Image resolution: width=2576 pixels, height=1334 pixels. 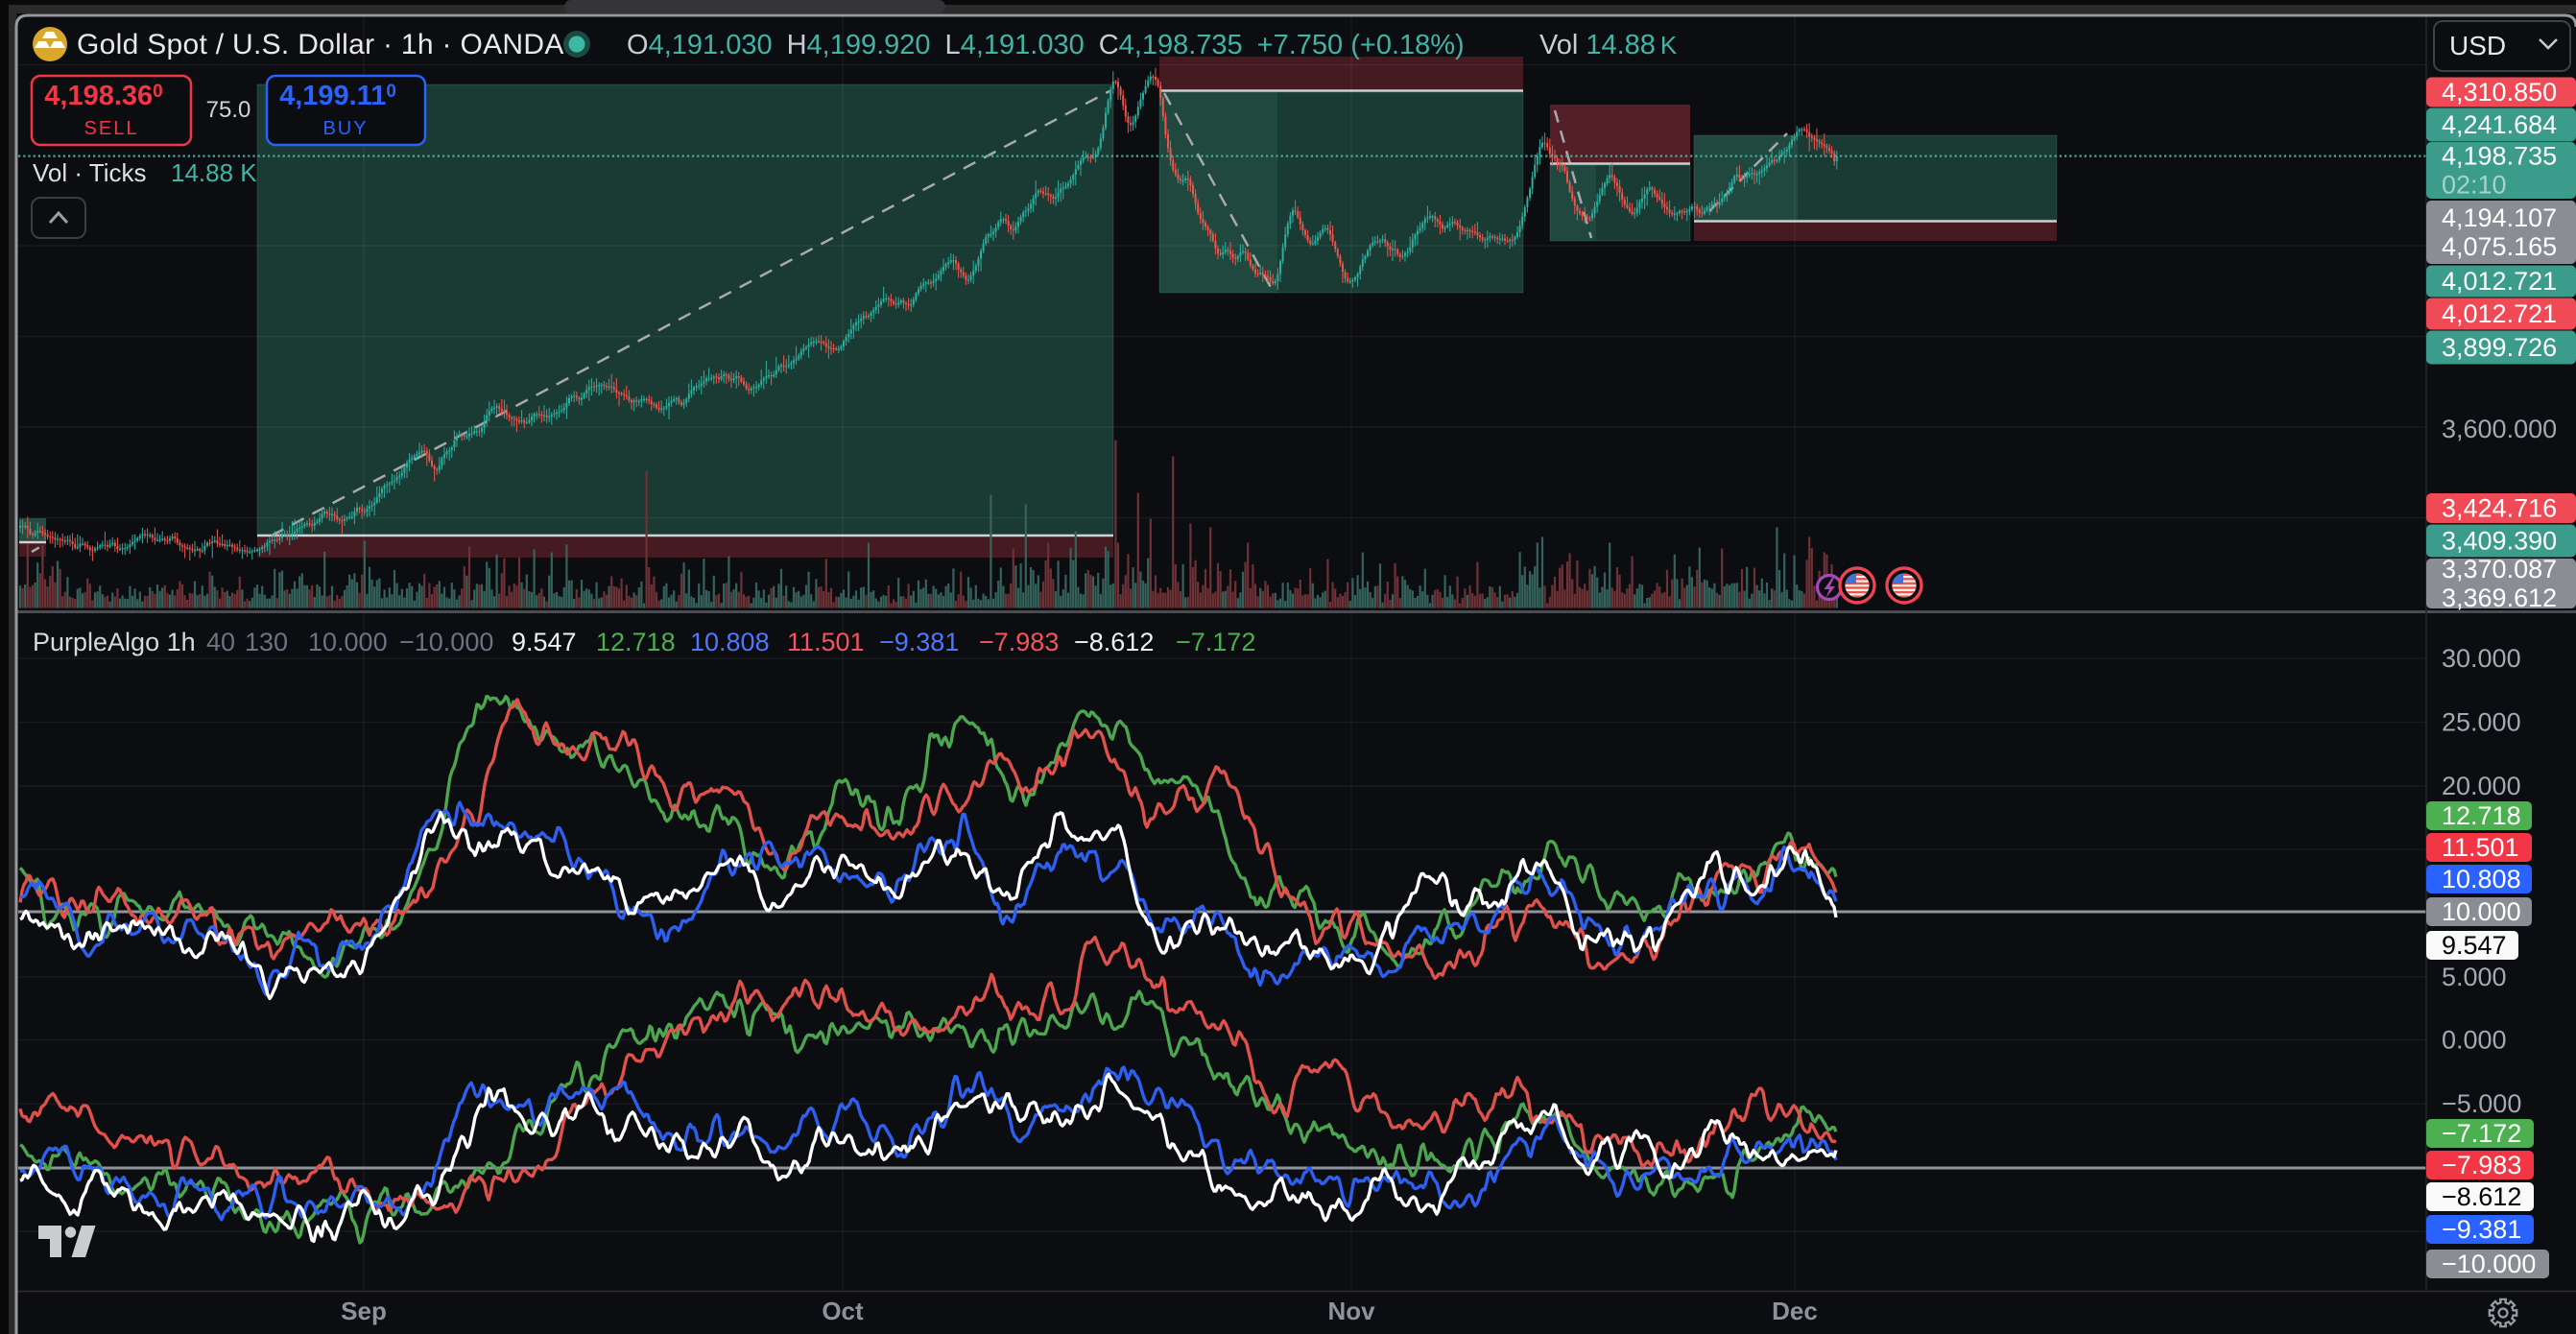 I want to click on svg-text: 130, so click(x=266, y=642).